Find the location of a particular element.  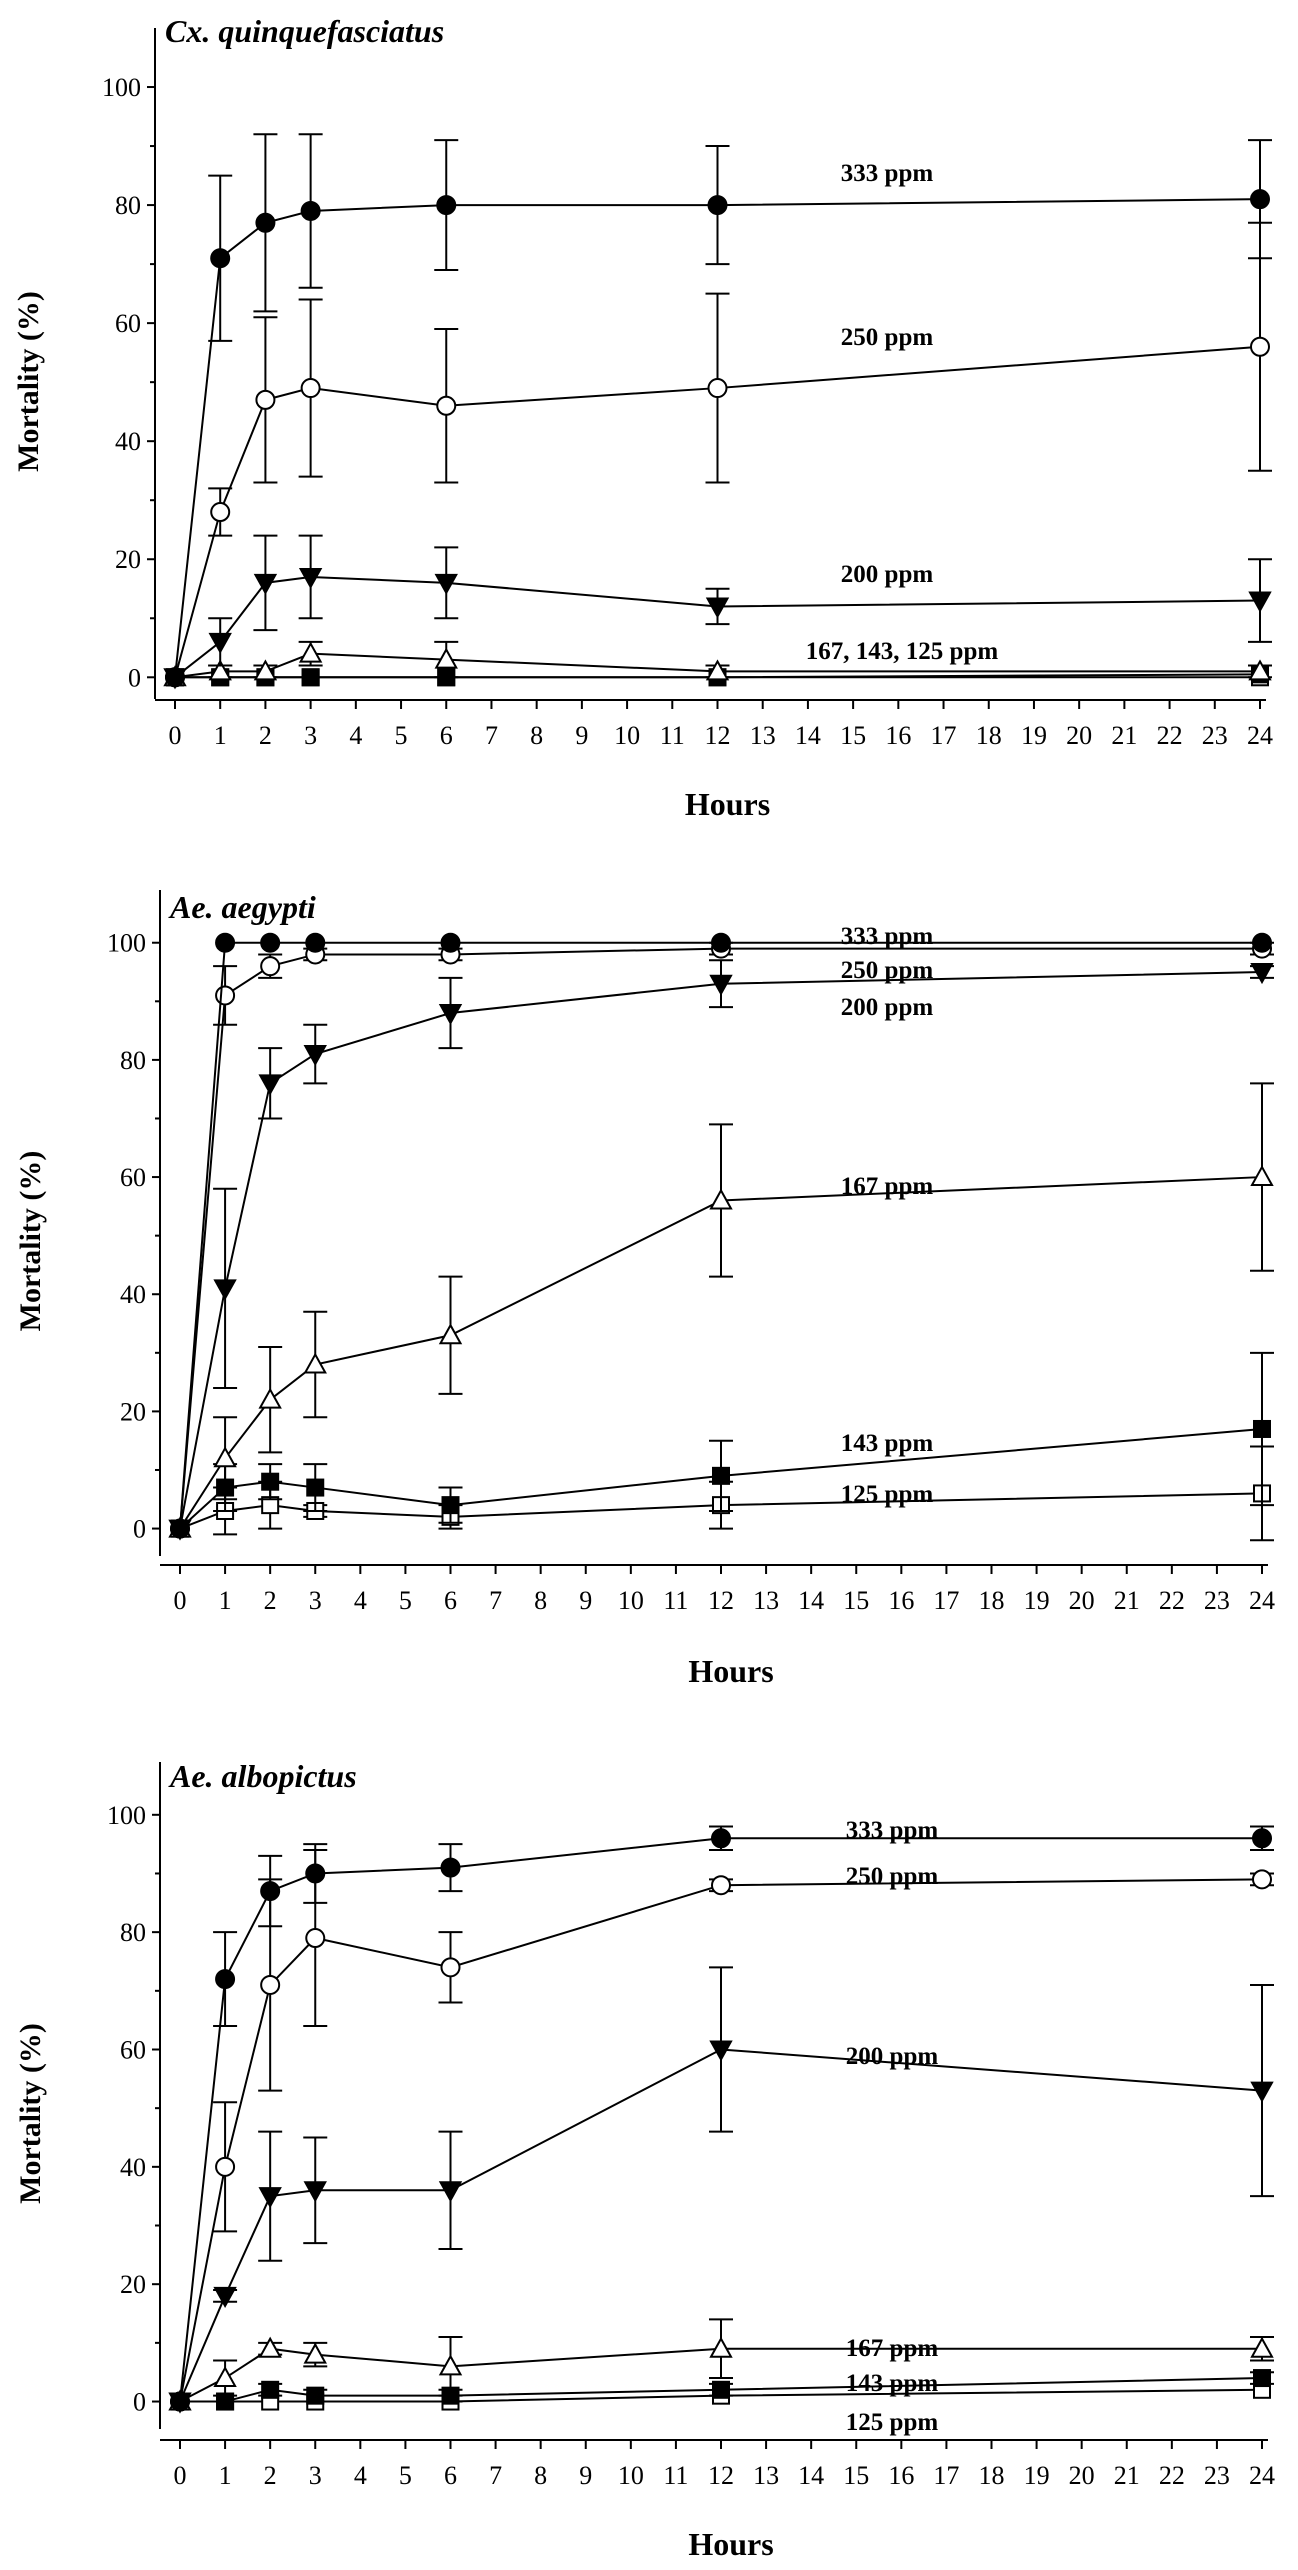

x-tick-label: 10 is located at coordinates (631, 2475).